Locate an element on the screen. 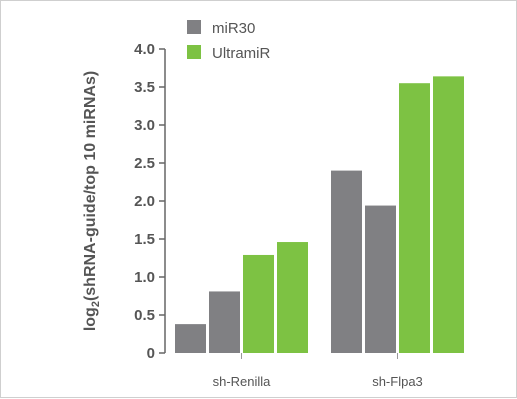 The width and height of the screenshot is (517, 399). y-axis-title-main: log is located at coordinates (90, 319).